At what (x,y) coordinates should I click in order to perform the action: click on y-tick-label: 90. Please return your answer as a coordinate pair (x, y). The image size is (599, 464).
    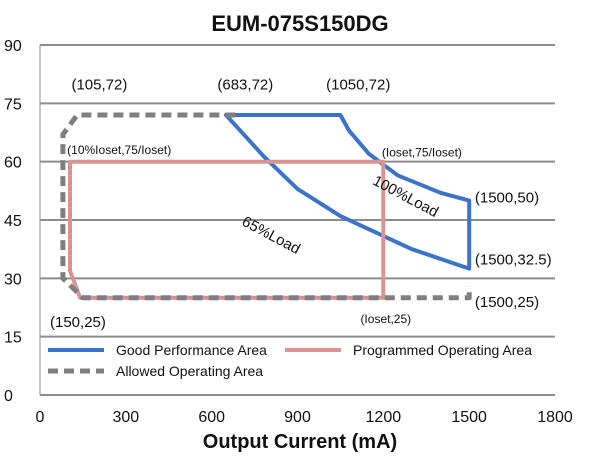
    Looking at the image, I should click on (13, 46).